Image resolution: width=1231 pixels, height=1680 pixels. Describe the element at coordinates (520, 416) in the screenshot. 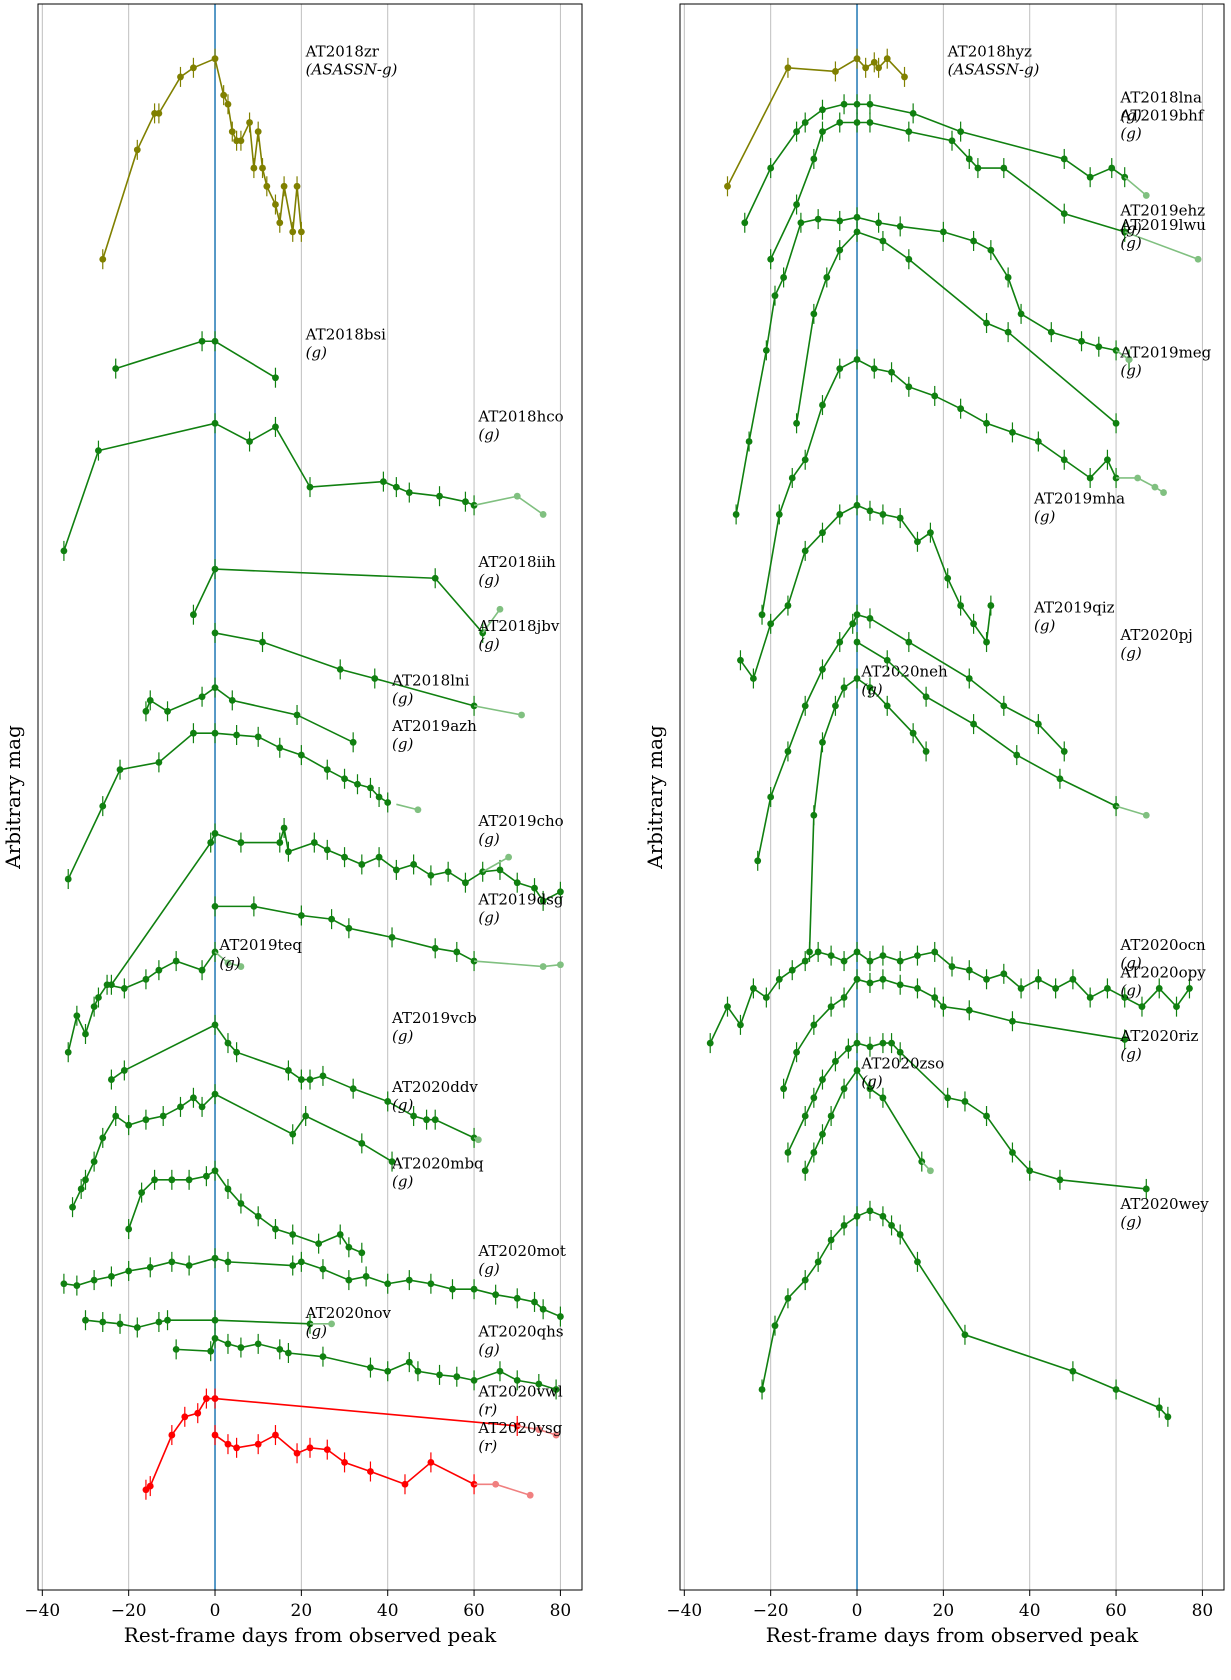

I see `series-label: AT2018hco` at that location.